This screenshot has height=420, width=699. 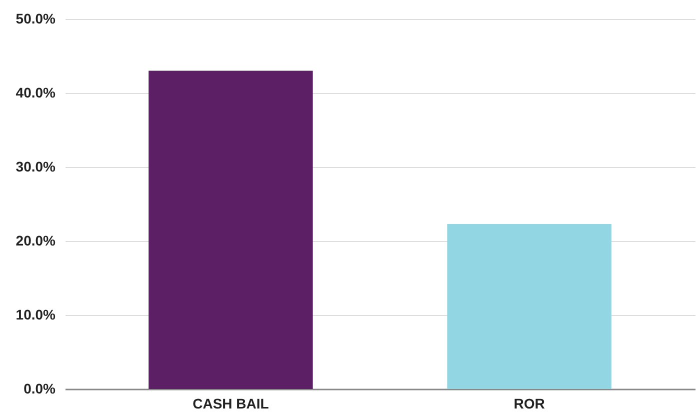 What do you see at coordinates (231, 404) in the screenshot?
I see `x-tick-label: CASH BAIL` at bounding box center [231, 404].